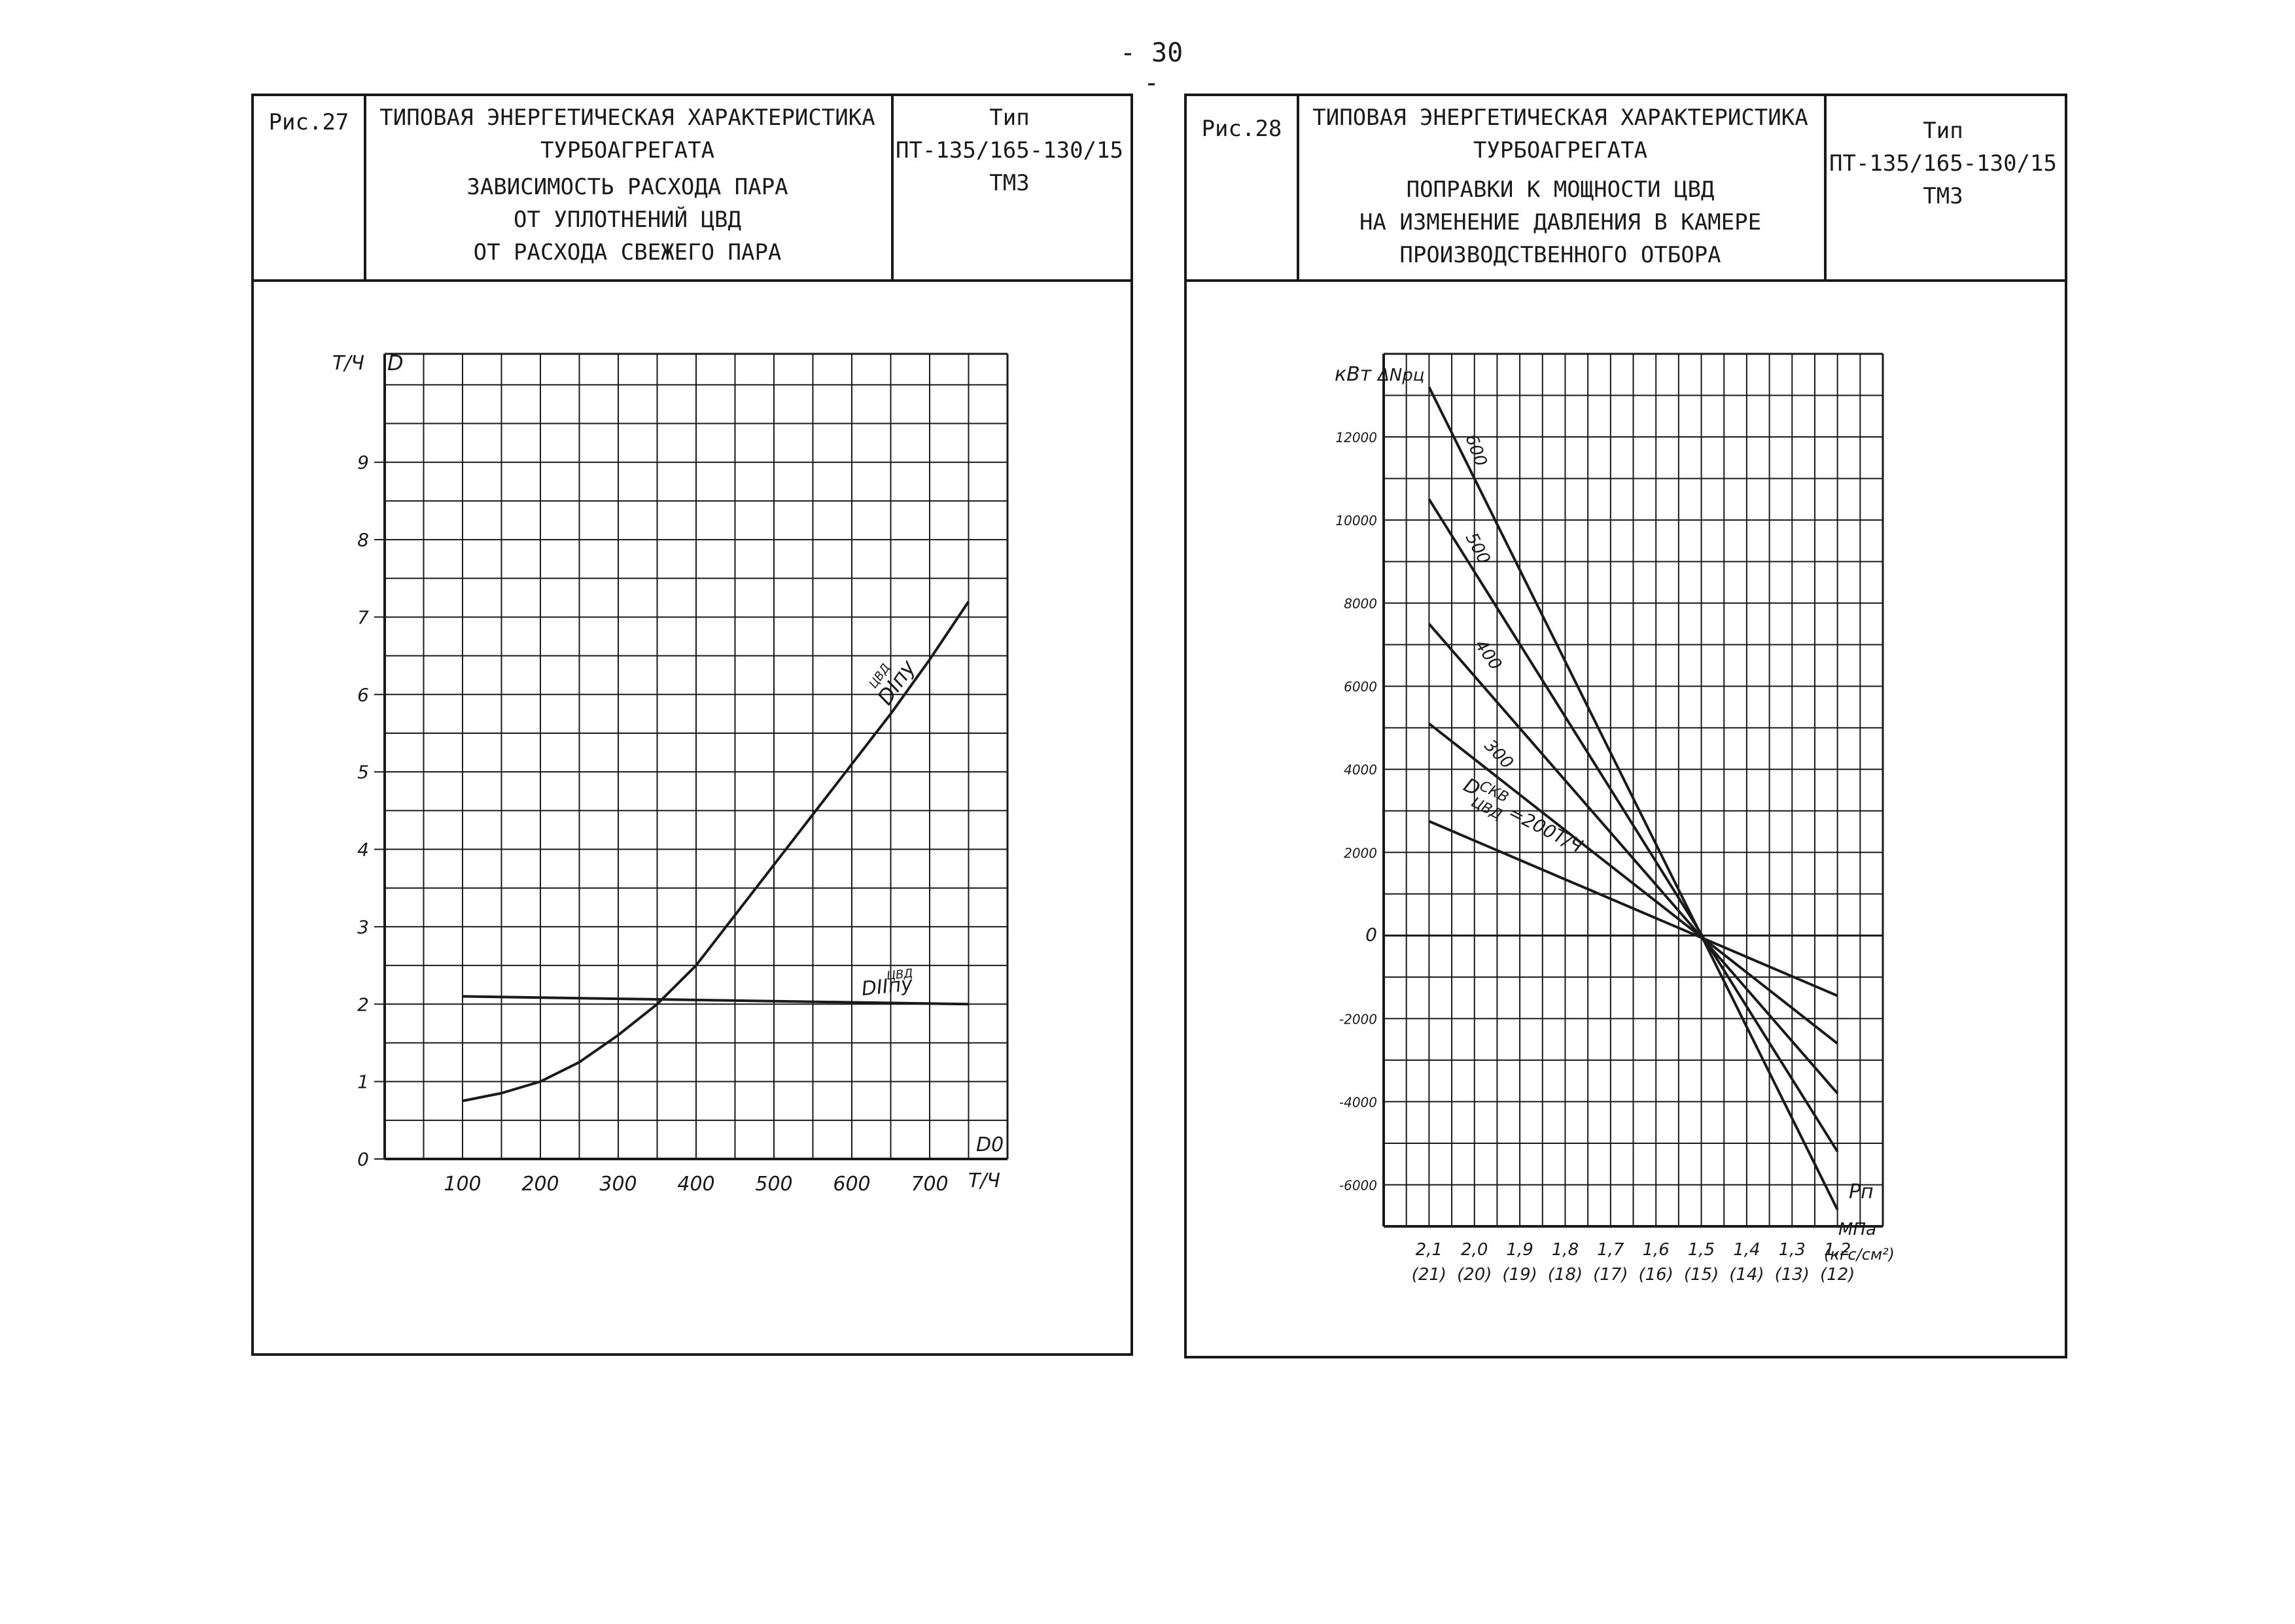 The height and width of the screenshot is (1624, 2295). I want to click on x-axis-label: D0, so click(990, 1144).